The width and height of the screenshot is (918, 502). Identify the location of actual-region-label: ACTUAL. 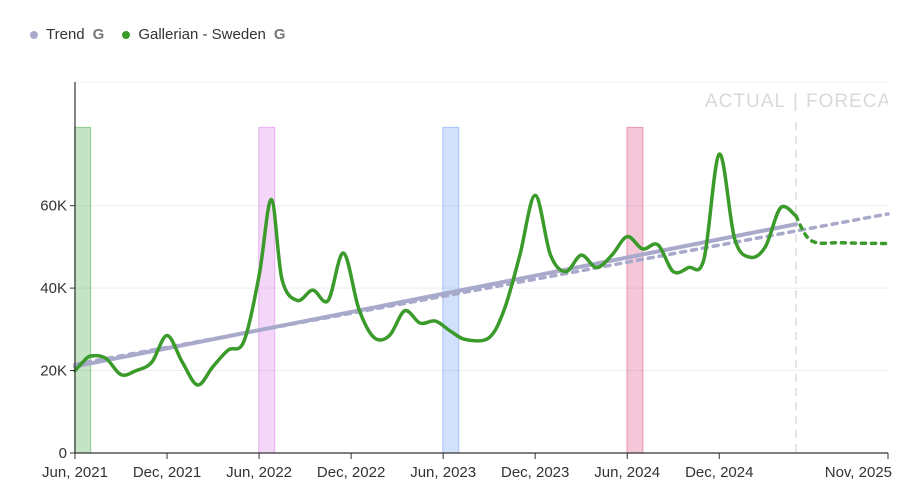
(745, 101).